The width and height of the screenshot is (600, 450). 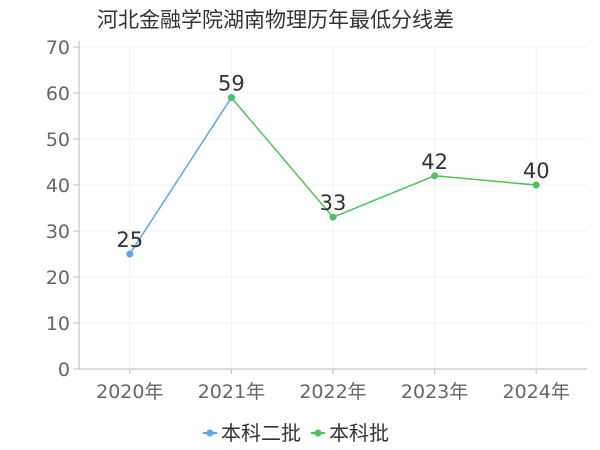 What do you see at coordinates (536, 392) in the screenshot?
I see `x-tick-label: 2024年` at bounding box center [536, 392].